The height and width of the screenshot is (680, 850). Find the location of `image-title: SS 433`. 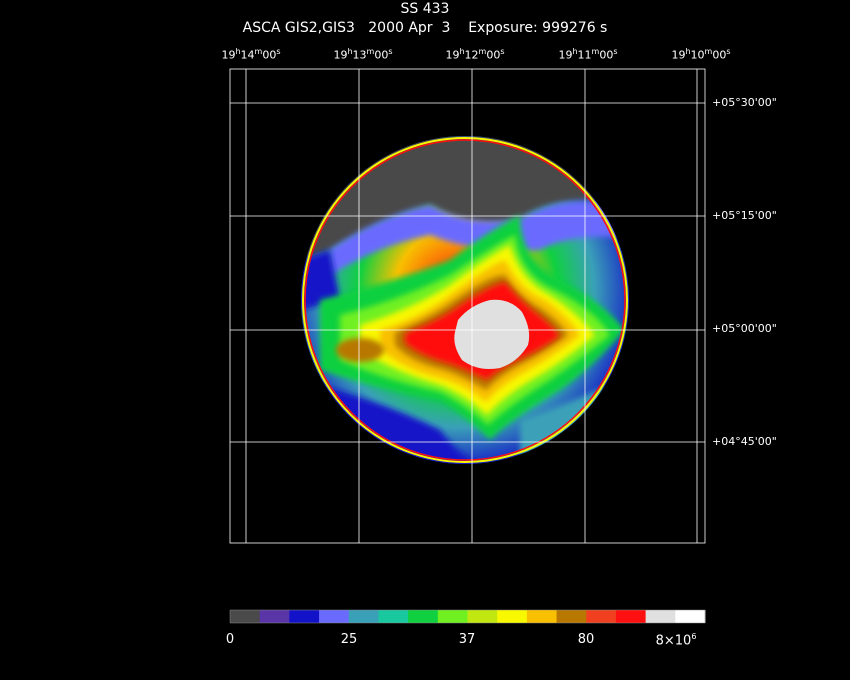

image-title: SS 433 is located at coordinates (425, 9).